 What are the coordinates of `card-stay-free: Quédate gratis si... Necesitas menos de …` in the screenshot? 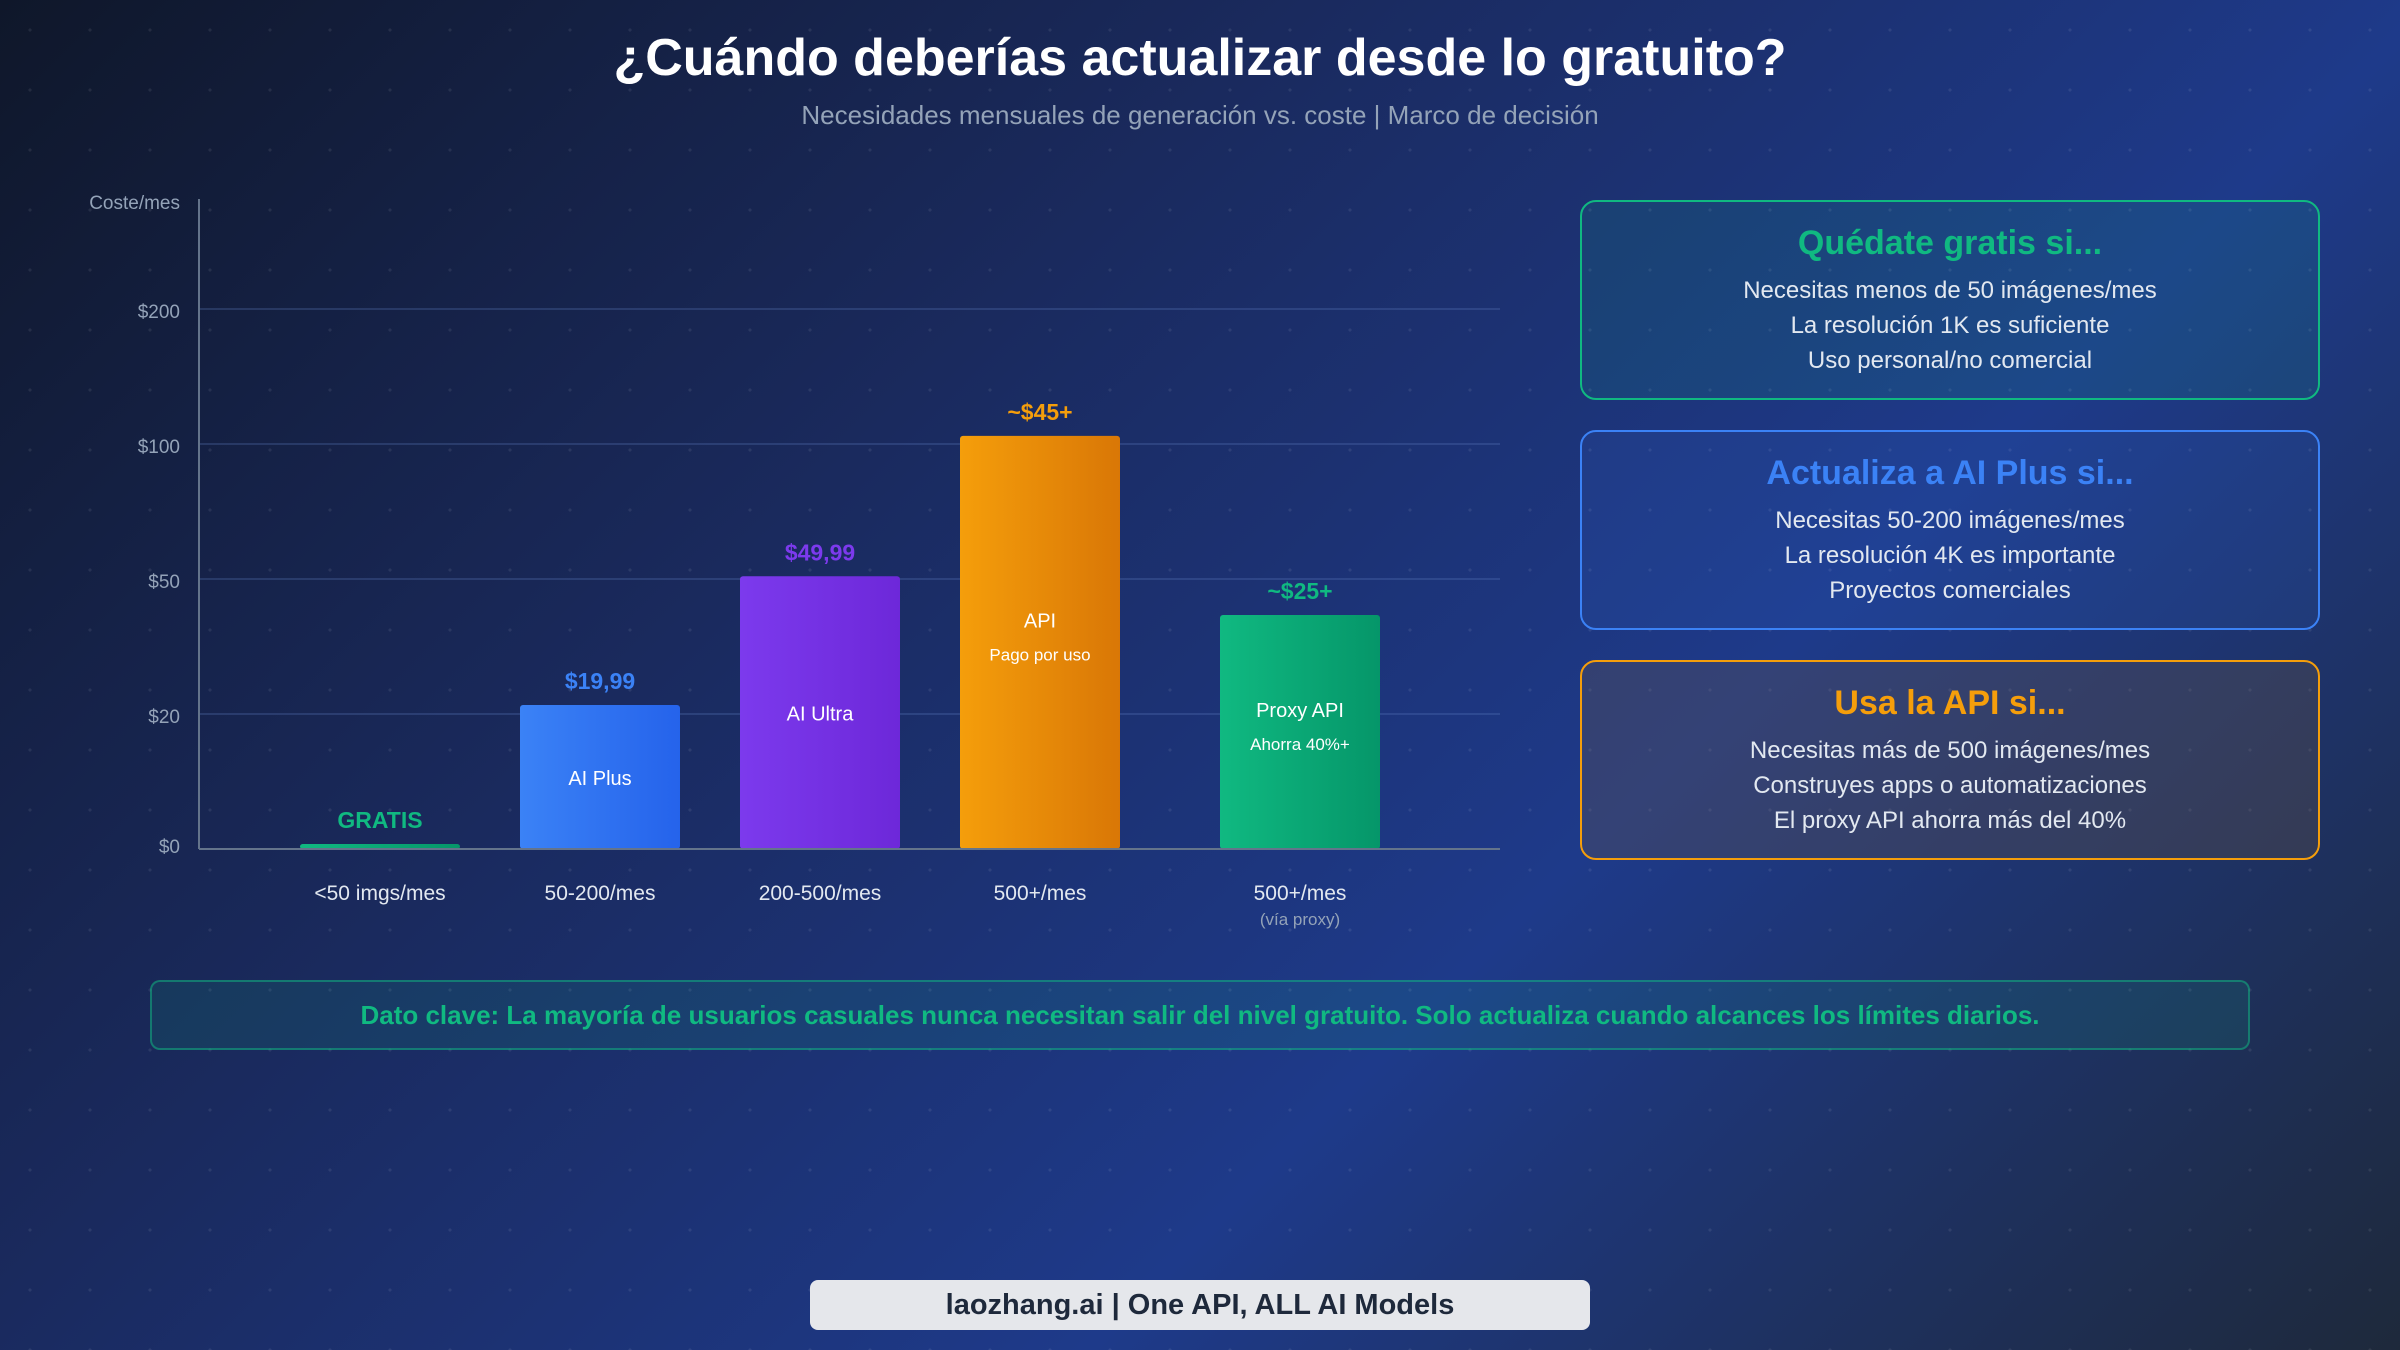 It's located at (1950, 300).